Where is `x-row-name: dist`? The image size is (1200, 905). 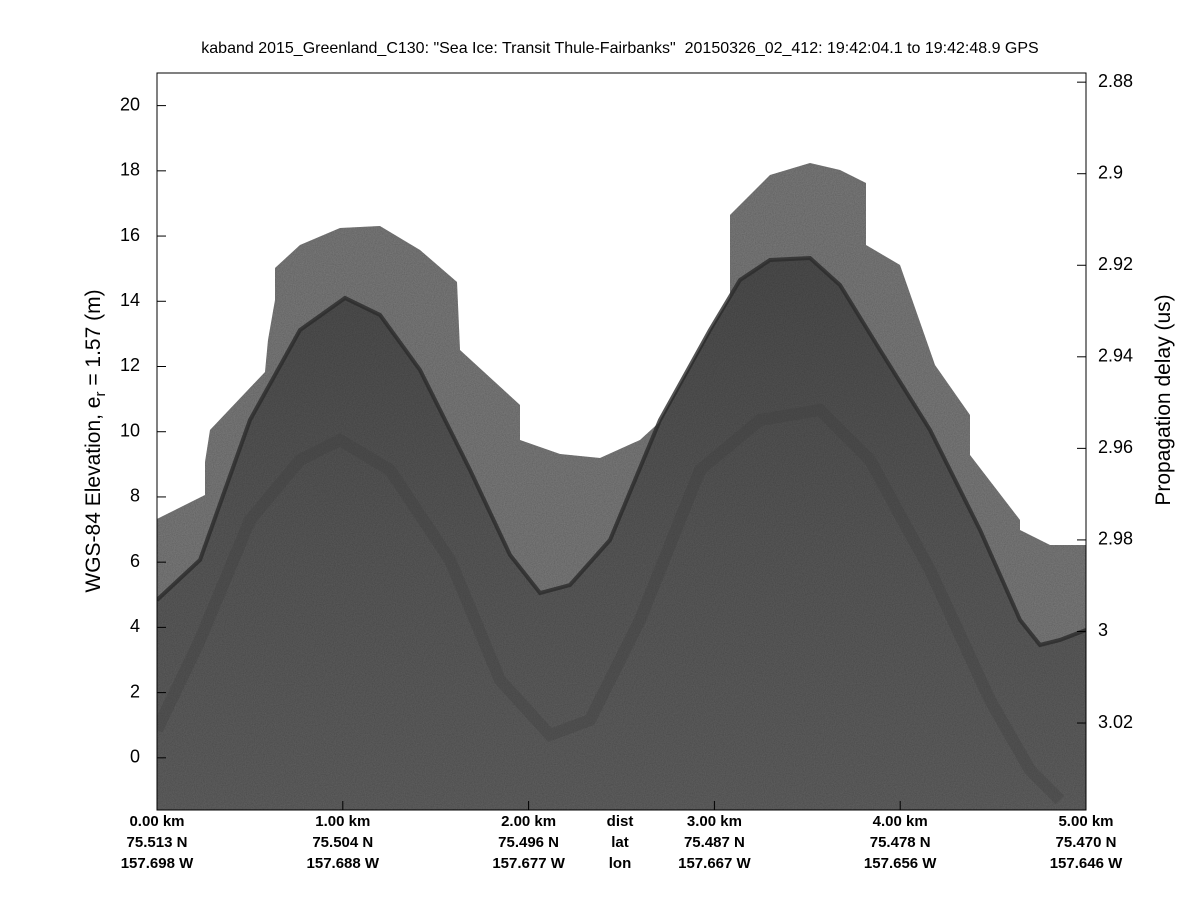
x-row-name: dist is located at coordinates (620, 821).